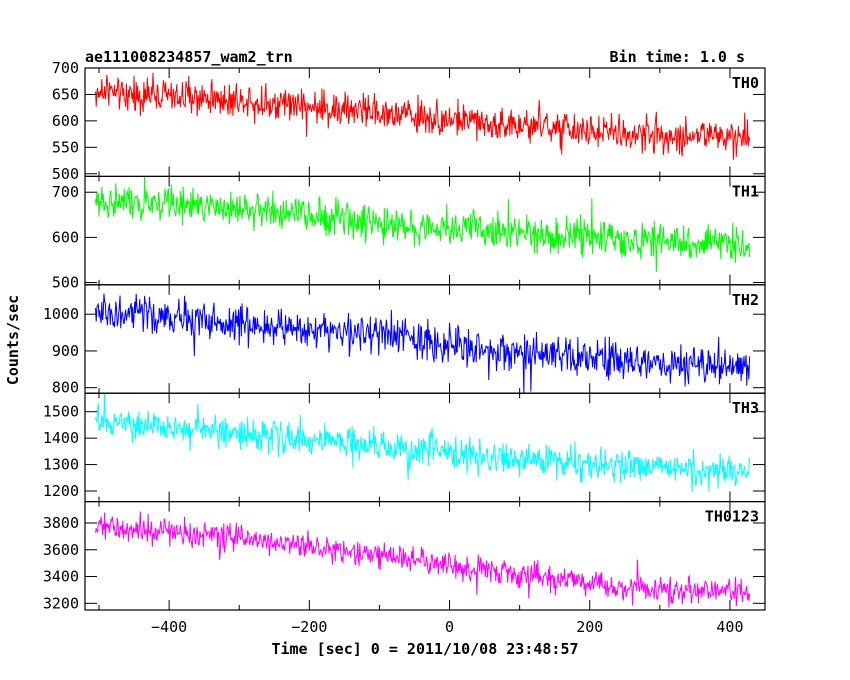 The height and width of the screenshot is (680, 850). What do you see at coordinates (61, 550) in the screenshot?
I see `y-tick-label: 3600` at bounding box center [61, 550].